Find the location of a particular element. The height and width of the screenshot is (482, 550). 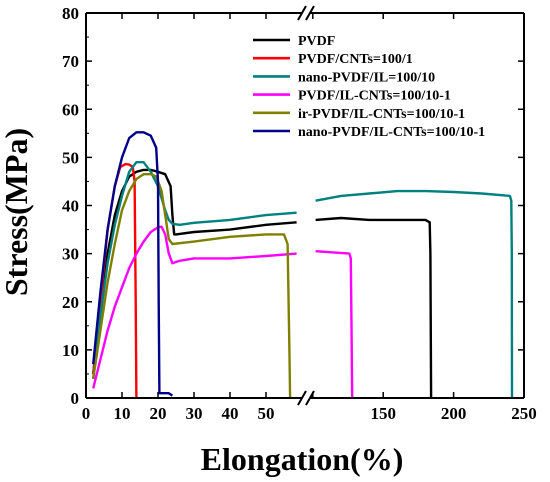

y-tick-label: 10 is located at coordinates (70, 350).